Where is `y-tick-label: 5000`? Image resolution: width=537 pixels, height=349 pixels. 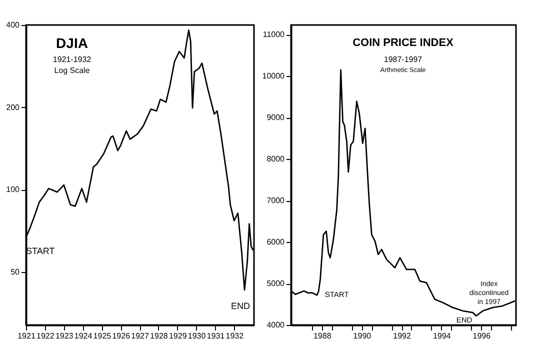
y-tick-label: 5000 is located at coordinates (276, 283).